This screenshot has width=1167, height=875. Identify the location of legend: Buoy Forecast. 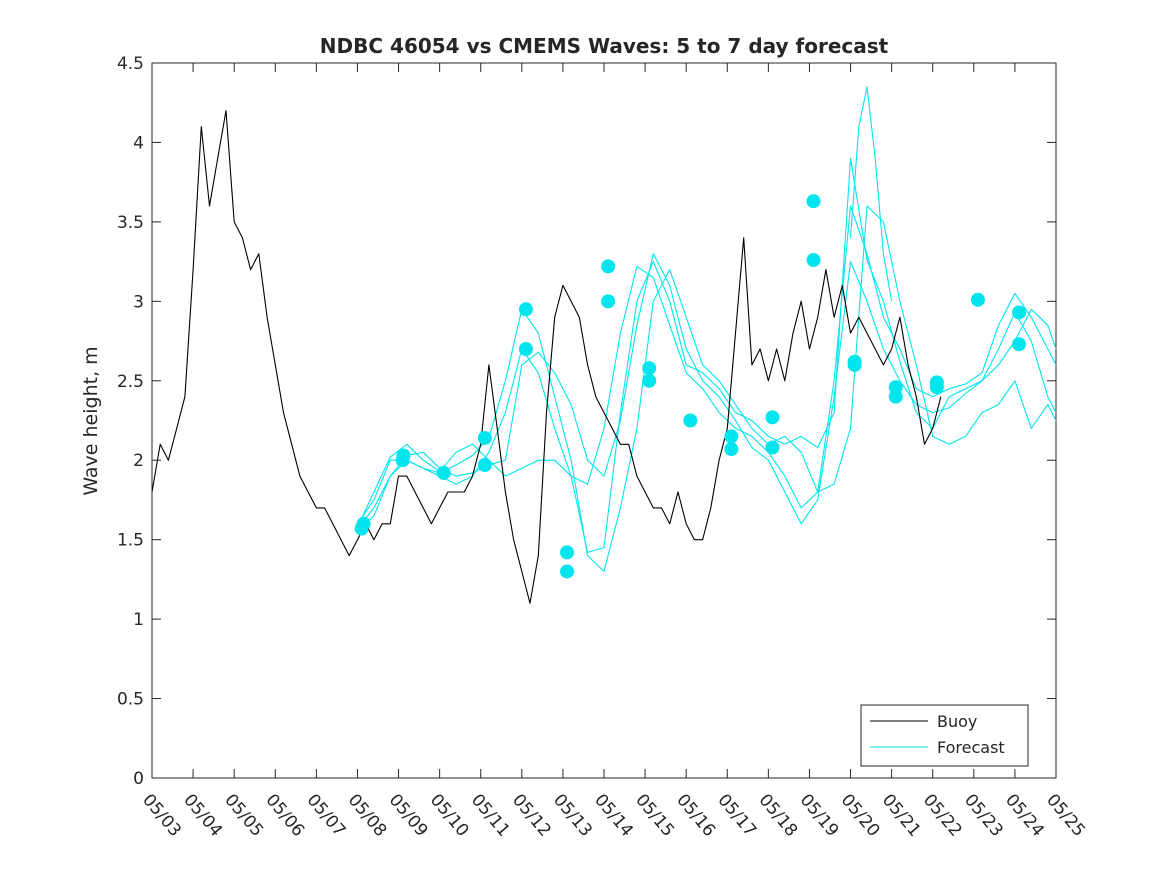
(944, 735).